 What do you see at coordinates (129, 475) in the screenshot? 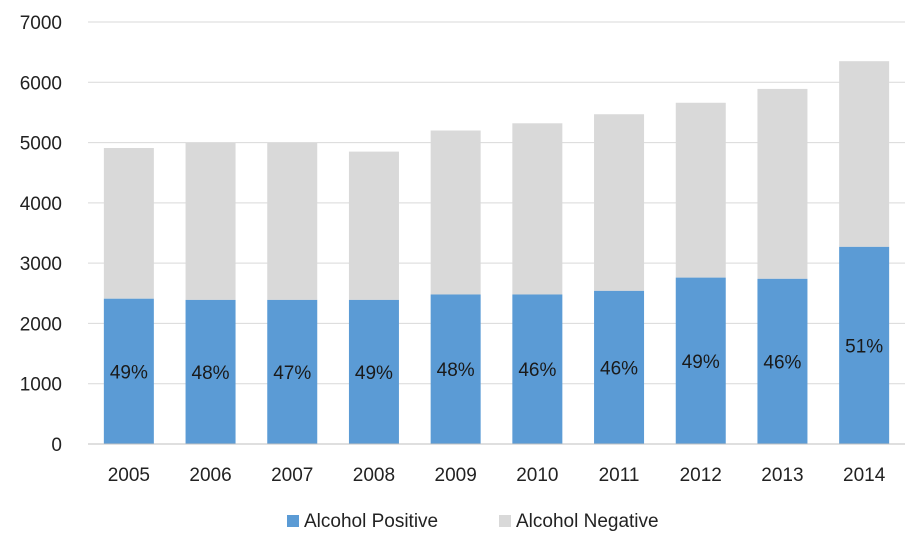
I see `x-tick-label: 2005` at bounding box center [129, 475].